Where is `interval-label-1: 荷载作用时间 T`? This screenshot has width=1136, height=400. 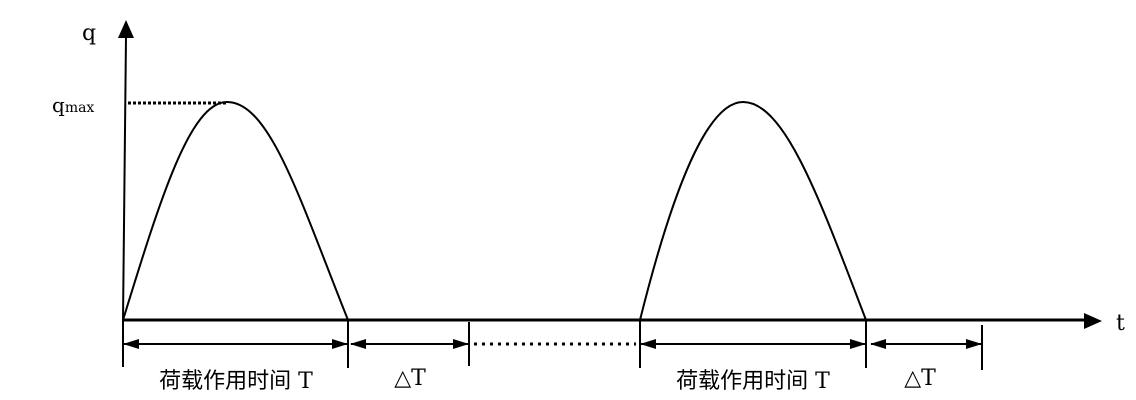 interval-label-1: 荷载作用时间 T is located at coordinates (236, 381).